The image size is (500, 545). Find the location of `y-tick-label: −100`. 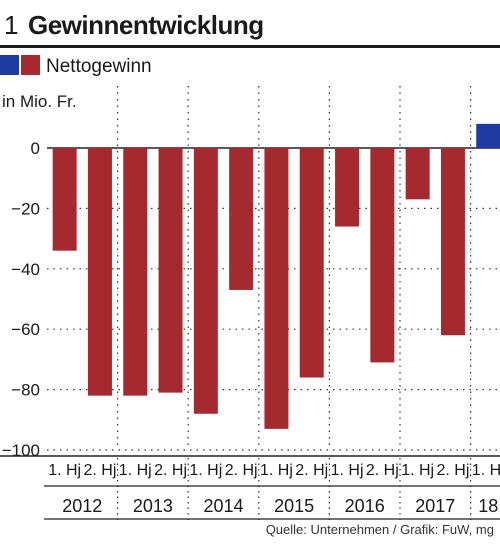

y-tick-label: −100 is located at coordinates (21, 450).